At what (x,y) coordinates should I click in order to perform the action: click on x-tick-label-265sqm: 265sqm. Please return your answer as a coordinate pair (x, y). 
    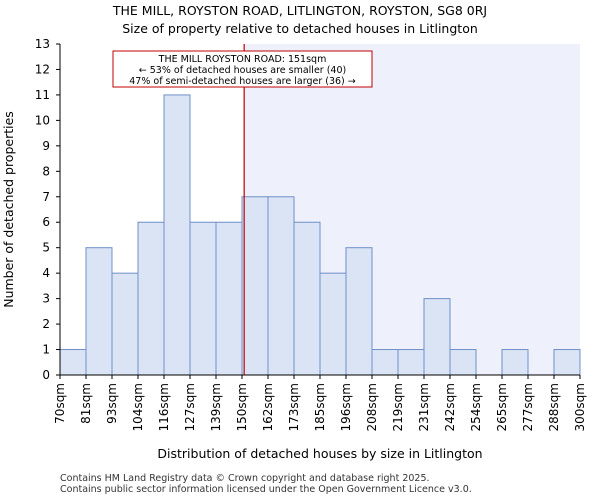
    Looking at the image, I should click on (502, 407).